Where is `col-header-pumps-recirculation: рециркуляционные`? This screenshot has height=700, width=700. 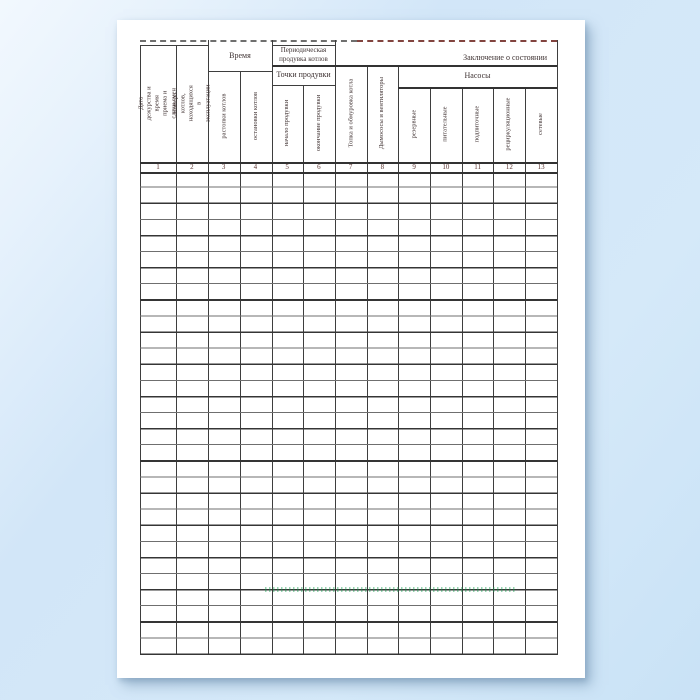
col-header-pumps-recirculation: рециркуляционные is located at coordinates (508, 124).